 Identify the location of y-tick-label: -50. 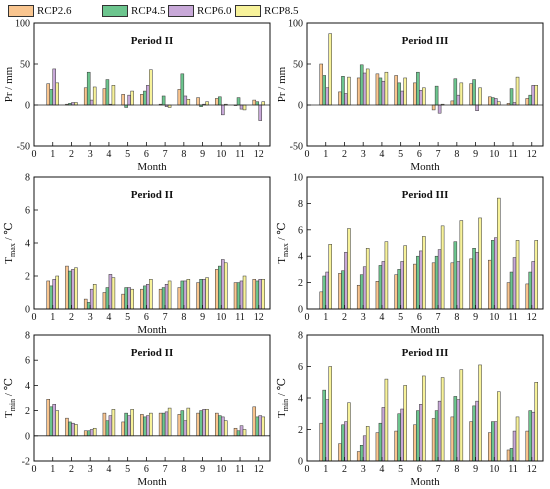
(23, 147).